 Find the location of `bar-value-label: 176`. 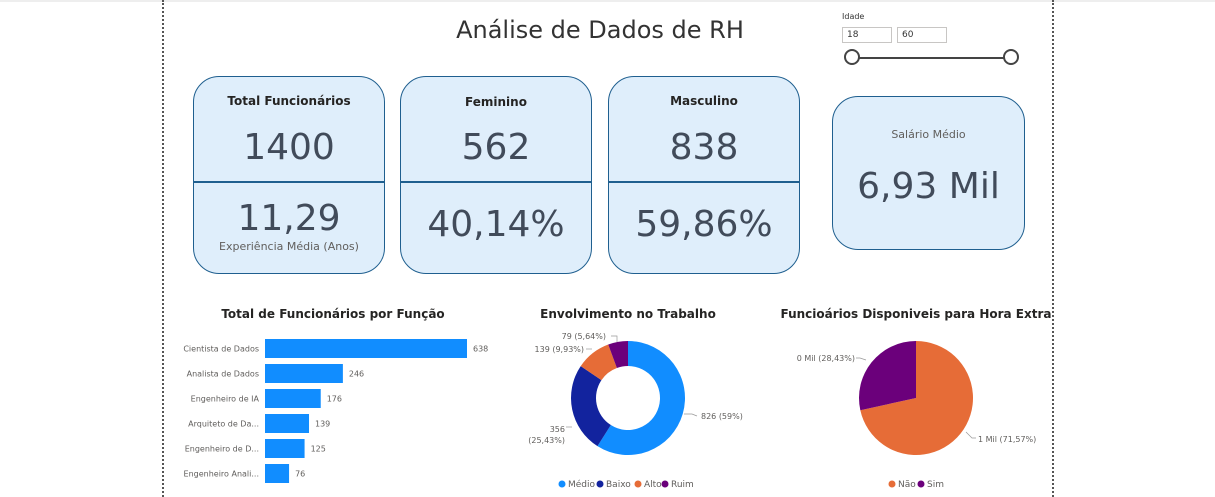

bar-value-label: 176 is located at coordinates (334, 399).